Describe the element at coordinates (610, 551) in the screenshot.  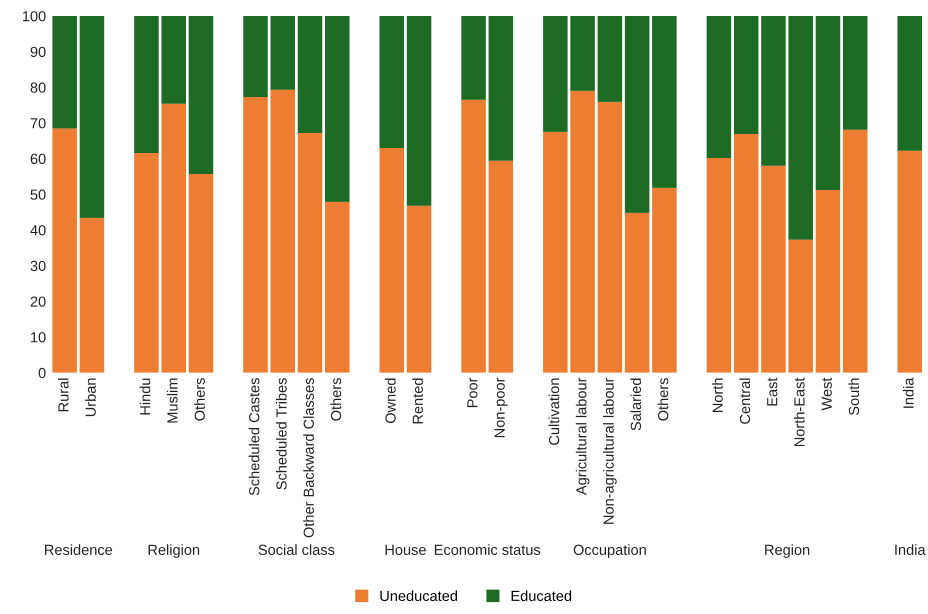
I see `text: Occupation` at that location.